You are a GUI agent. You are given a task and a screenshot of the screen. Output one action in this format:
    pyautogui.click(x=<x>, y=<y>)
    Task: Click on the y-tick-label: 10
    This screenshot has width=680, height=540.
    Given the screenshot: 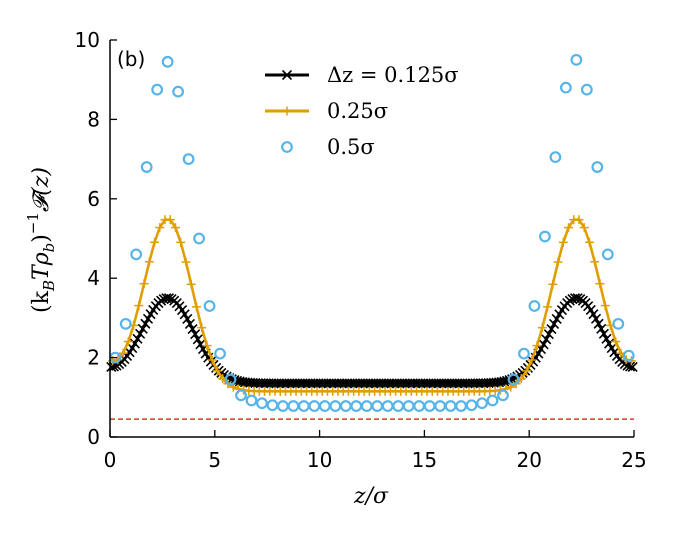 What is the action you would take?
    pyautogui.click(x=87, y=40)
    